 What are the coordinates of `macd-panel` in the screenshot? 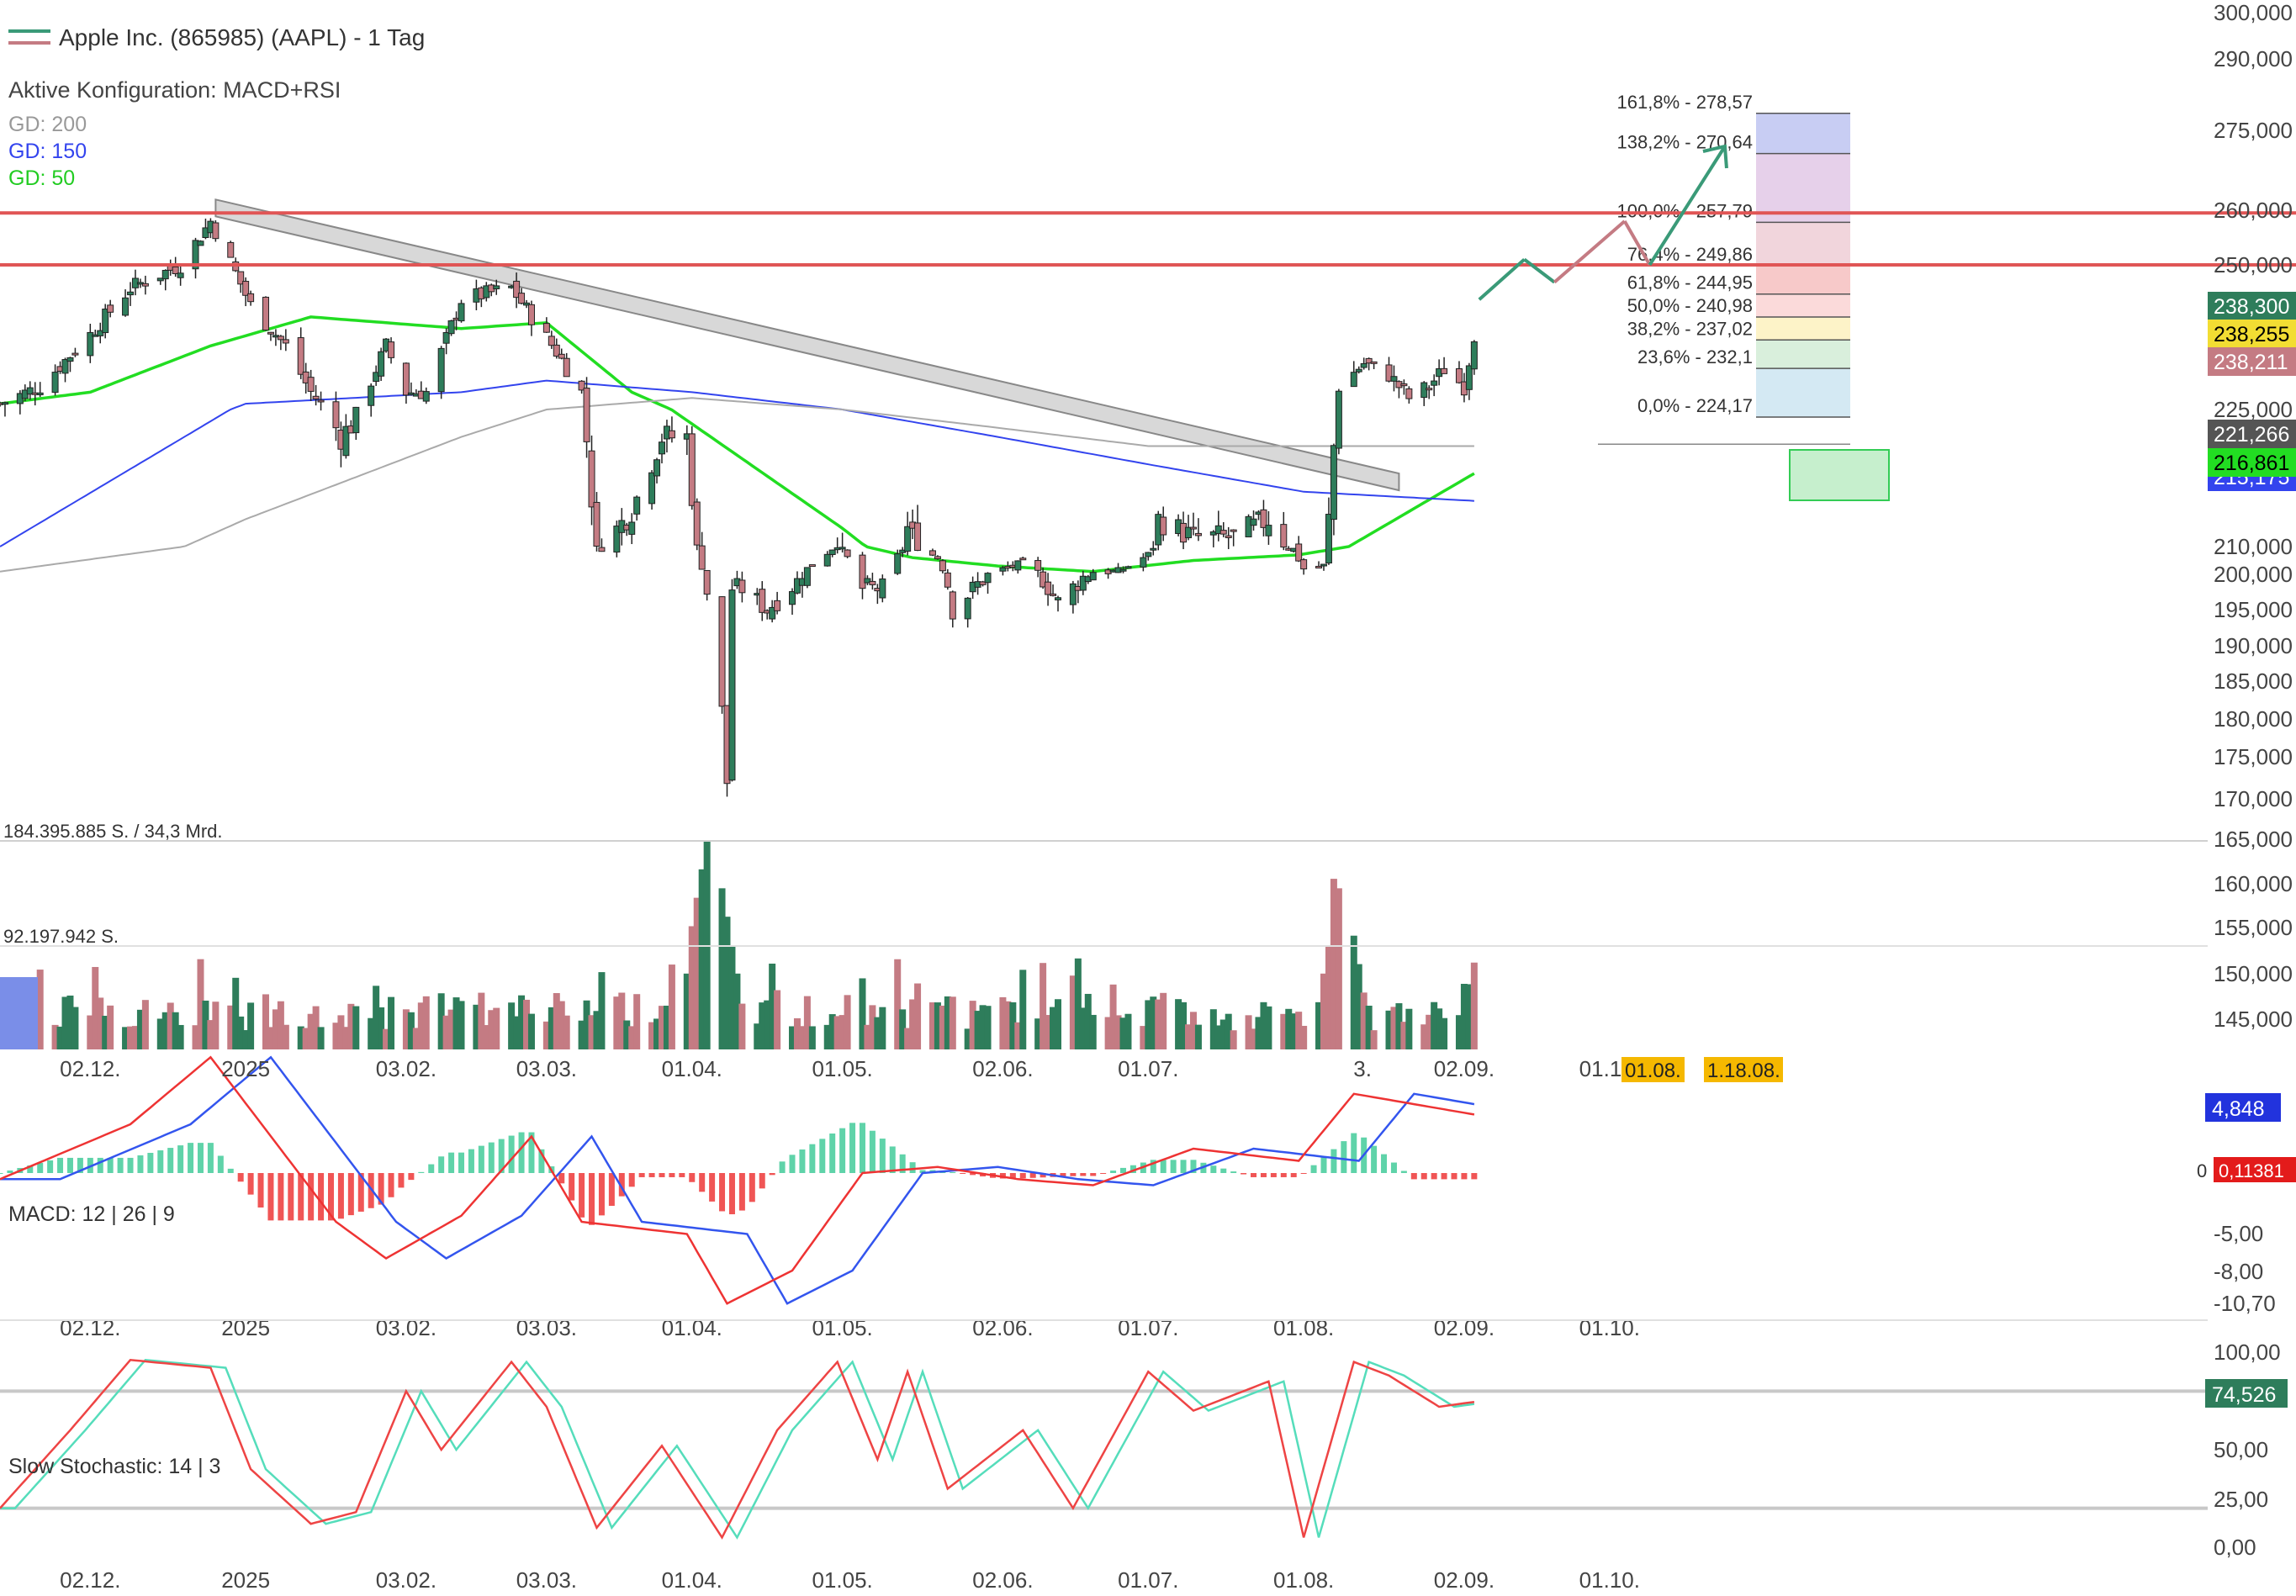 It's located at (739, 1180).